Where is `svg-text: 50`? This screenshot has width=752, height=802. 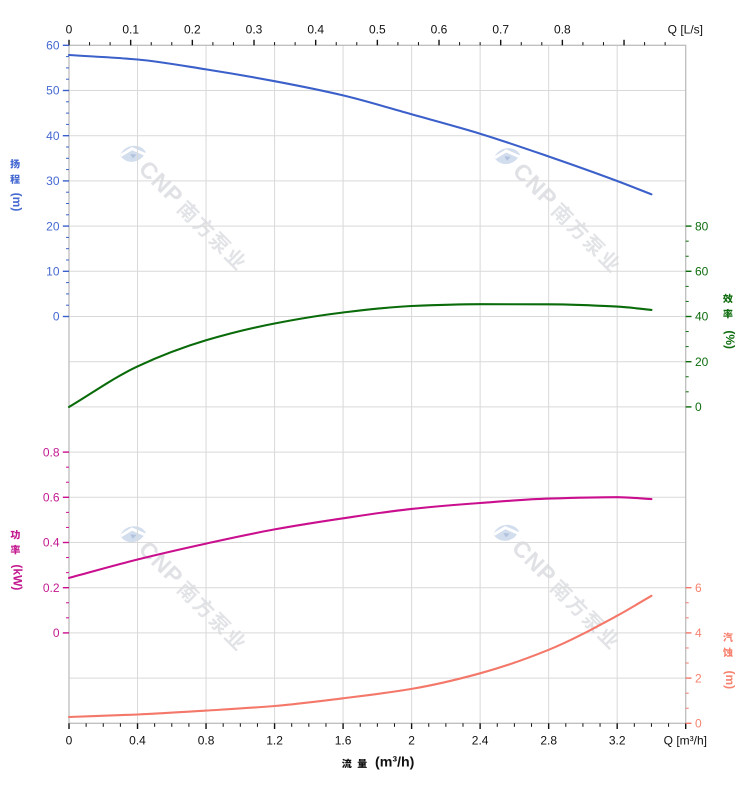 svg-text: 50 is located at coordinates (53, 91).